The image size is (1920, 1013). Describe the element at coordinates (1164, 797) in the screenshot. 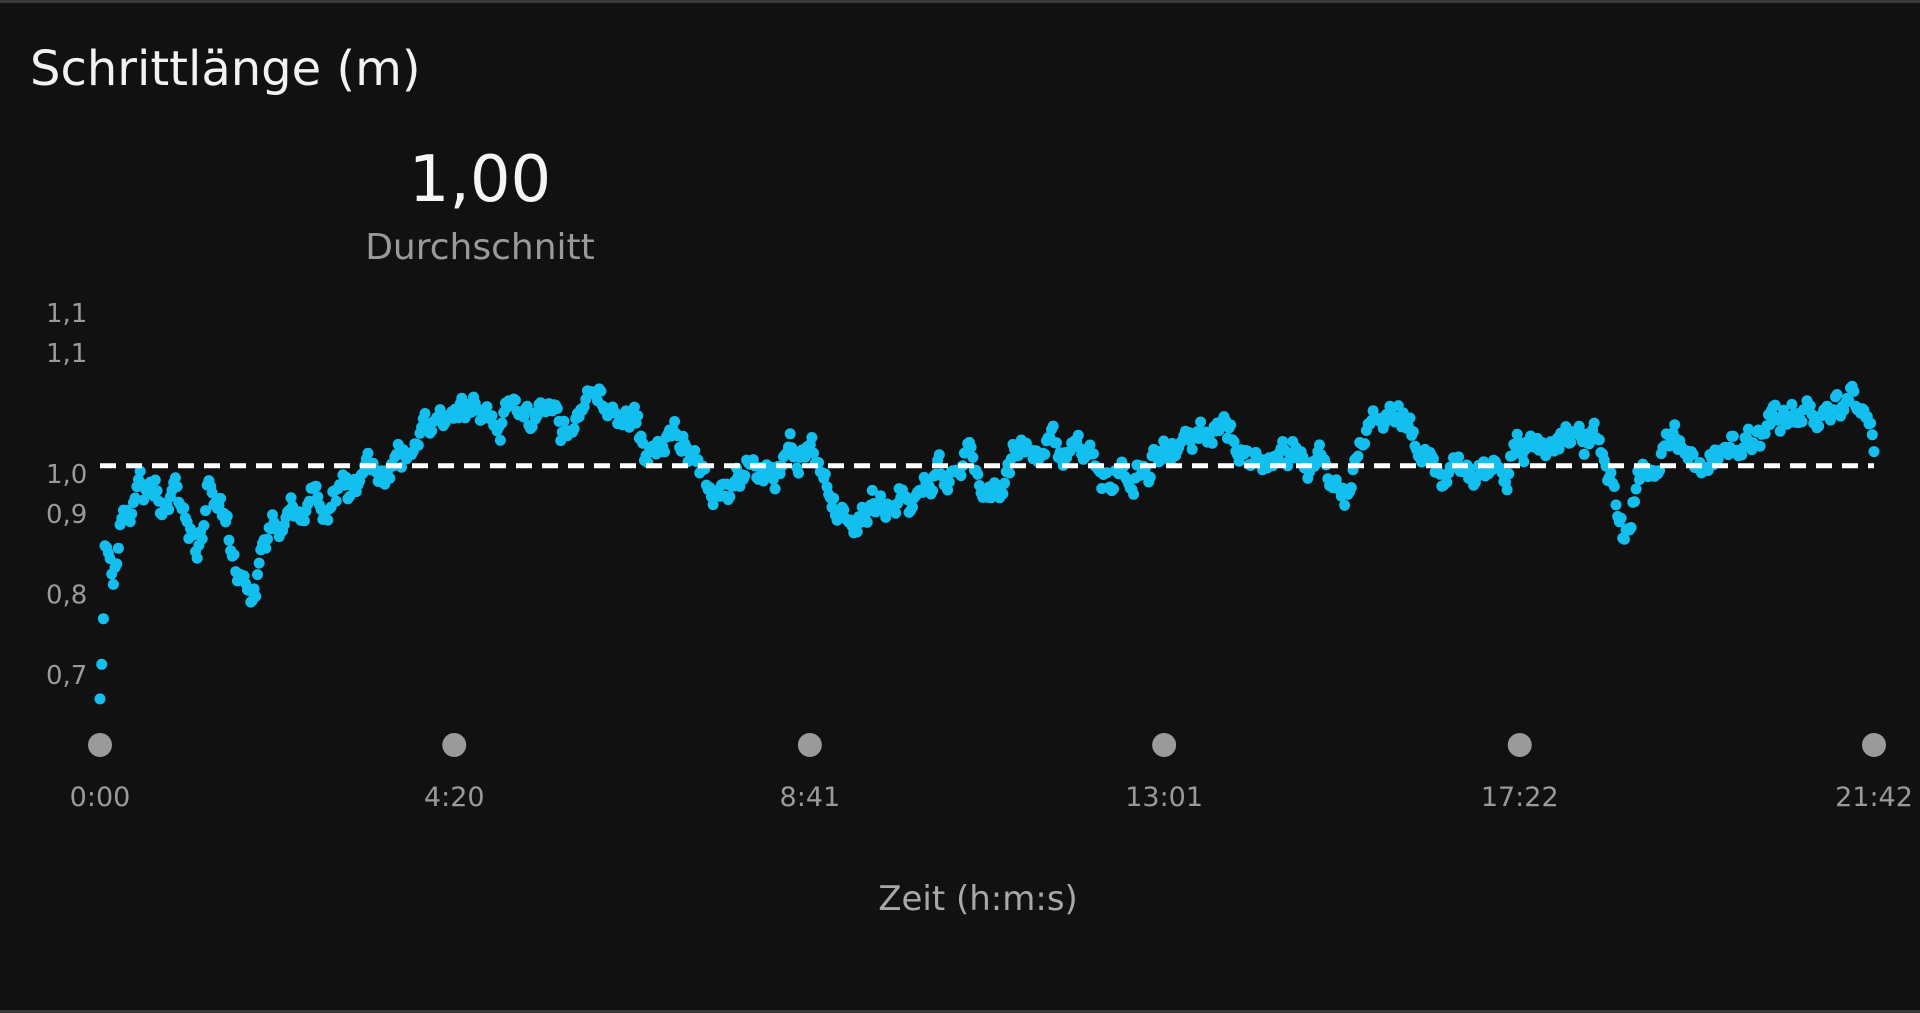

I see `x-tick-label: 13:01` at that location.